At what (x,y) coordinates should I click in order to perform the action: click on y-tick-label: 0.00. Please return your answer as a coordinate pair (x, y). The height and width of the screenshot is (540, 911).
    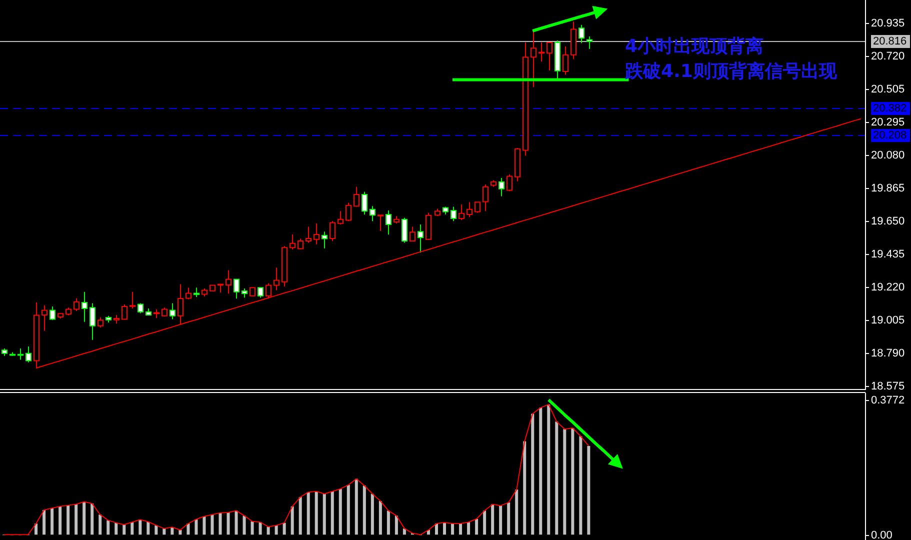
    Looking at the image, I should click on (881, 535).